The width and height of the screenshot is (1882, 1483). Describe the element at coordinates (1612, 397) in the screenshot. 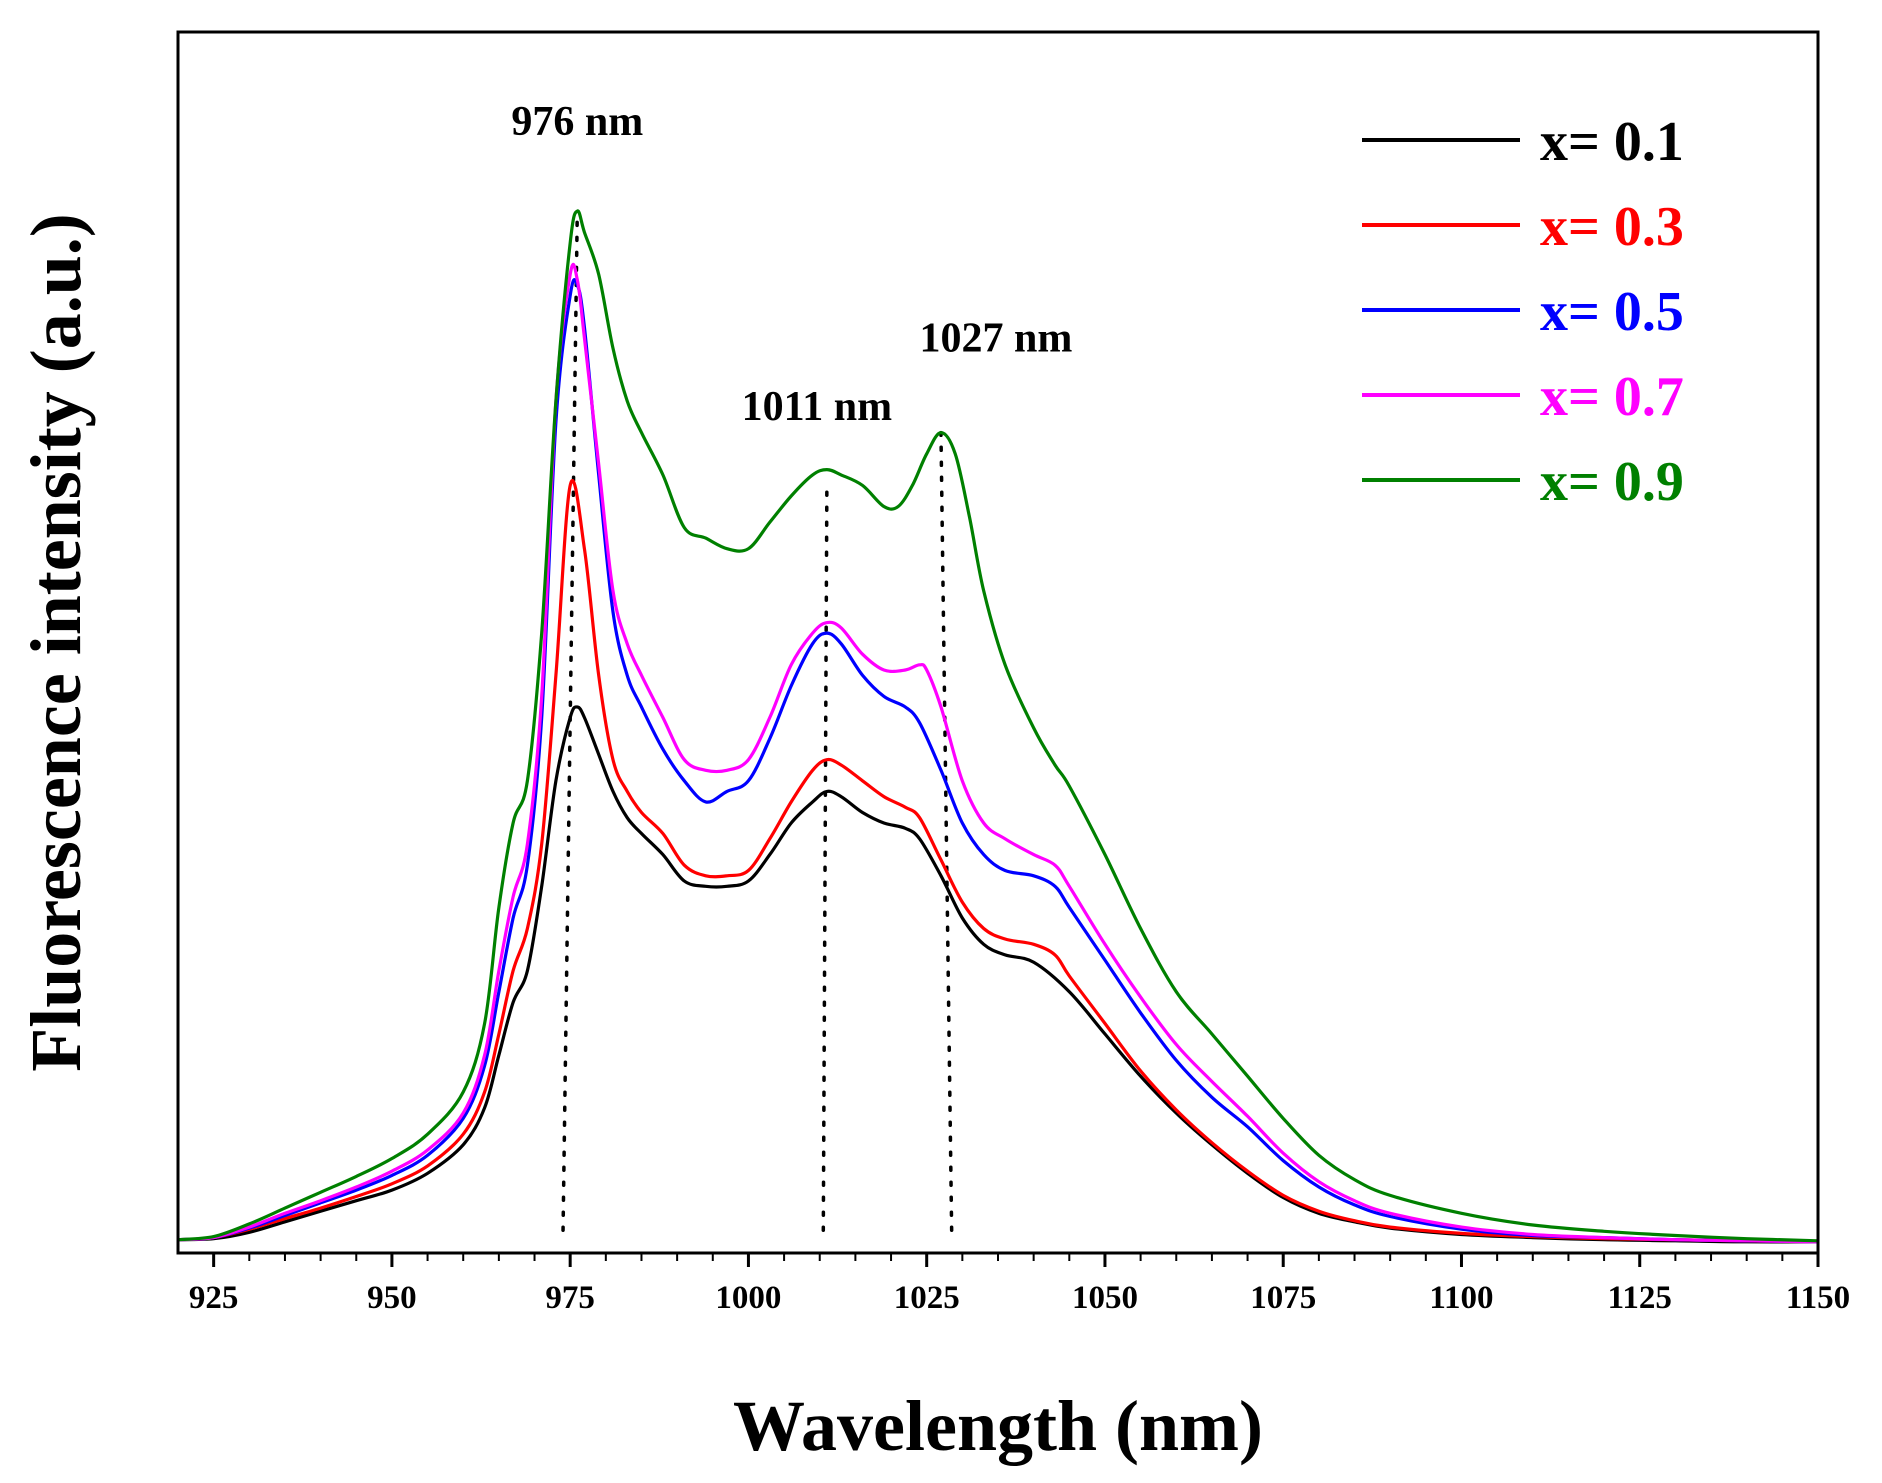

I see `legend-label-4: x= 0.7` at that location.